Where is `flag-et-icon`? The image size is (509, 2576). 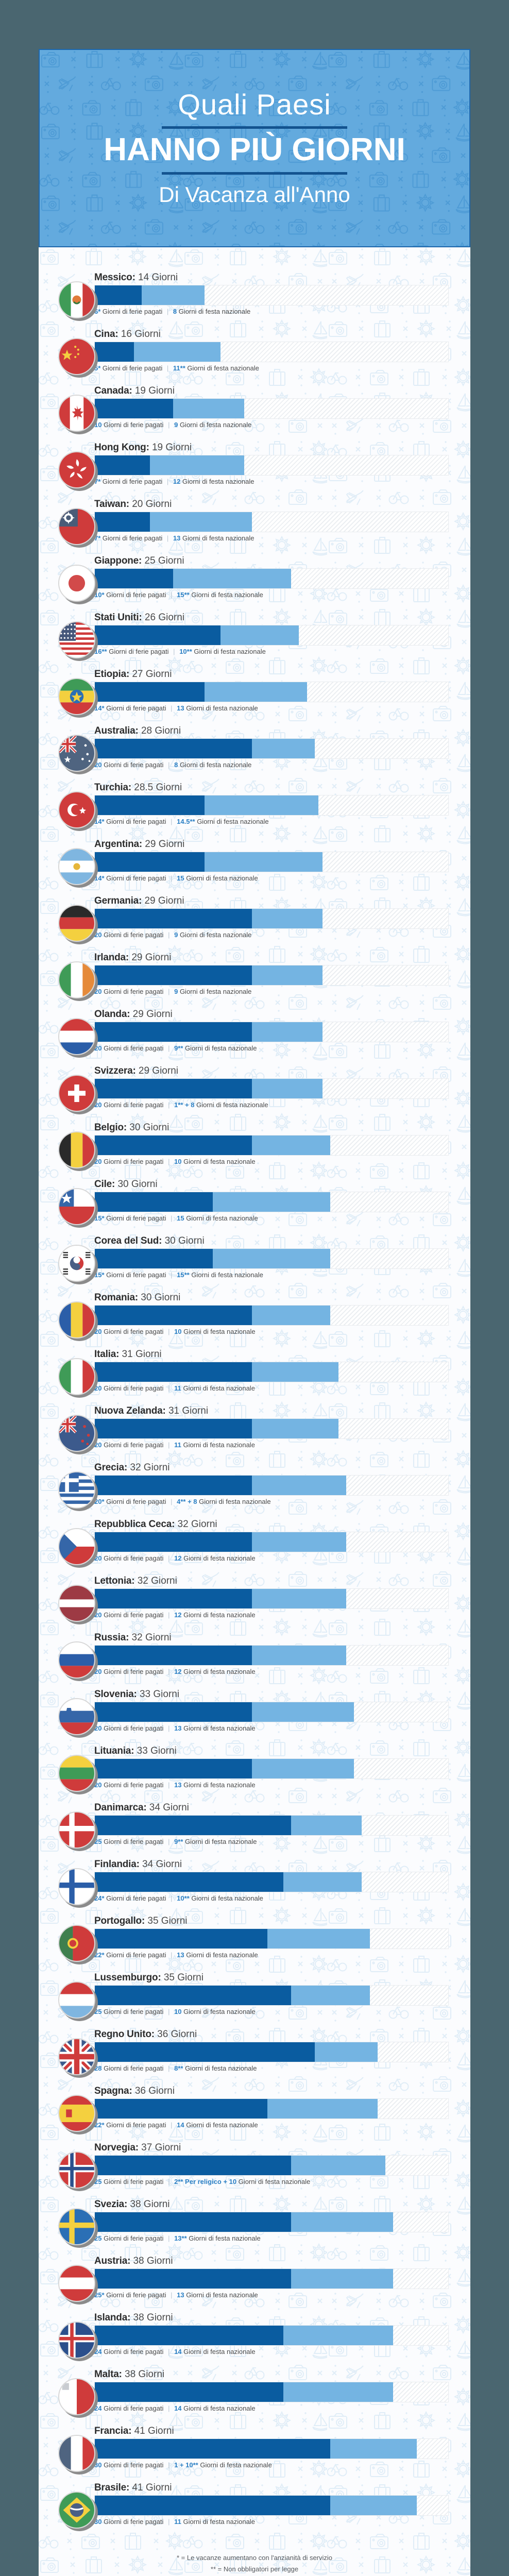
flag-et-icon is located at coordinates (78, 698).